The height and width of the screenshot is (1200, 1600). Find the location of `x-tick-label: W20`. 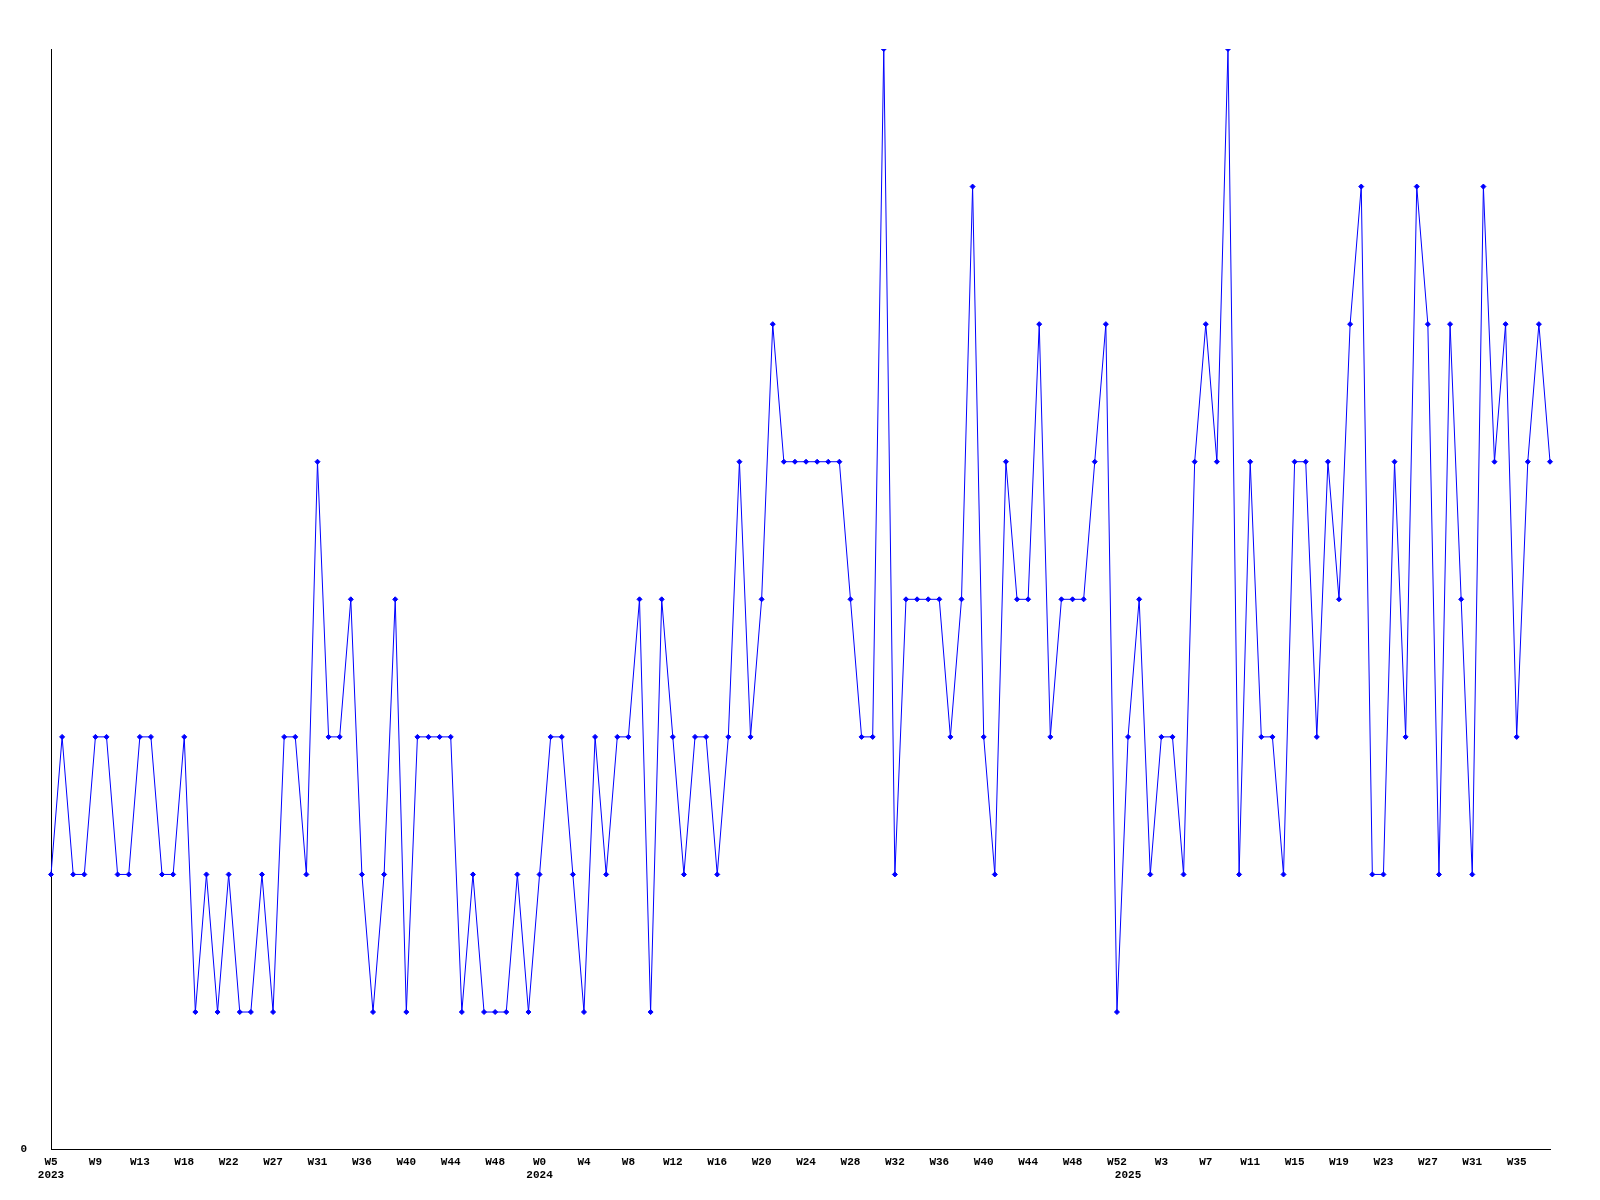

x-tick-label: W20 is located at coordinates (761, 1161).